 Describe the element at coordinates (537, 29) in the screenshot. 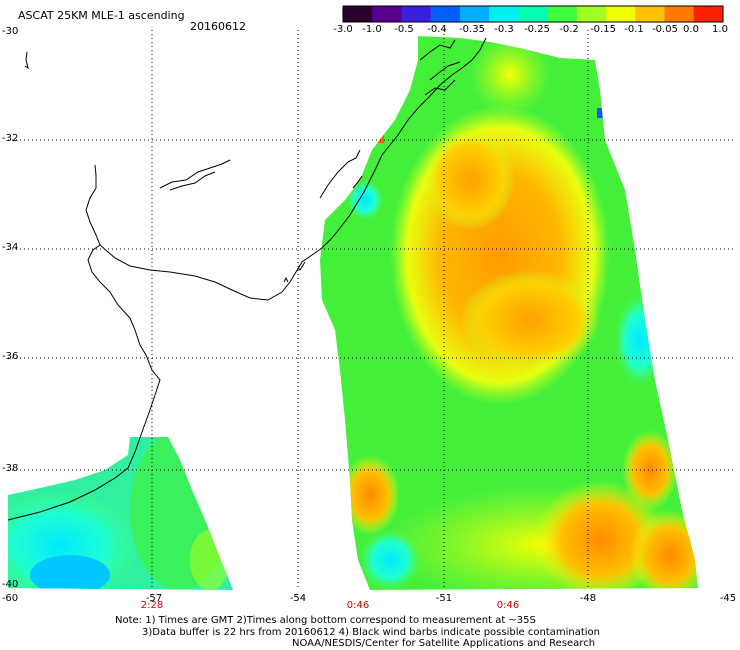

I see `colorbar-label: -0.25` at that location.